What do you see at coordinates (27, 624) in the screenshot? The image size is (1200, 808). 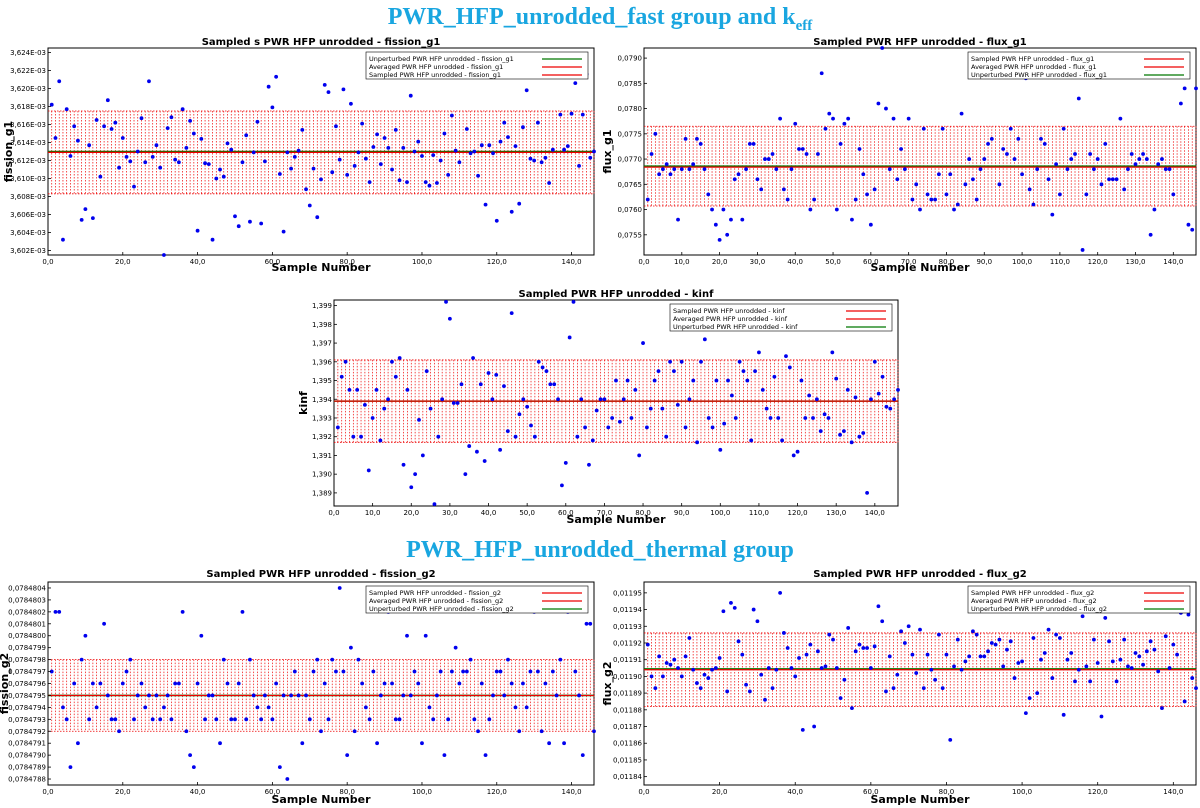 I see `y-tick-label: 0,0784801` at bounding box center [27, 624].